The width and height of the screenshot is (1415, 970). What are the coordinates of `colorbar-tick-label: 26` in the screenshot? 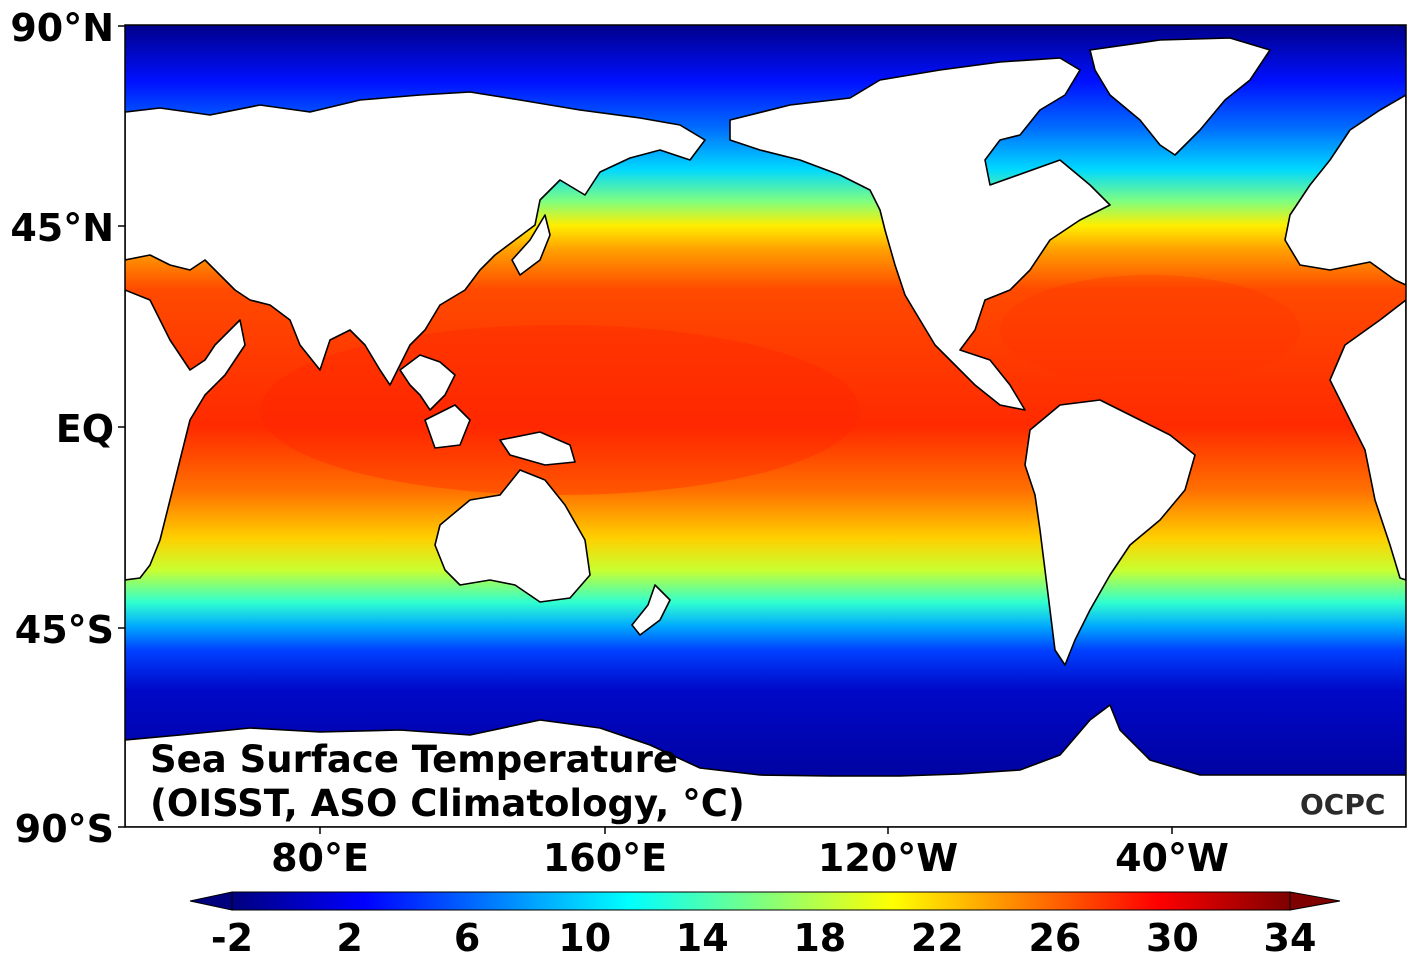 It's located at (1054, 938).